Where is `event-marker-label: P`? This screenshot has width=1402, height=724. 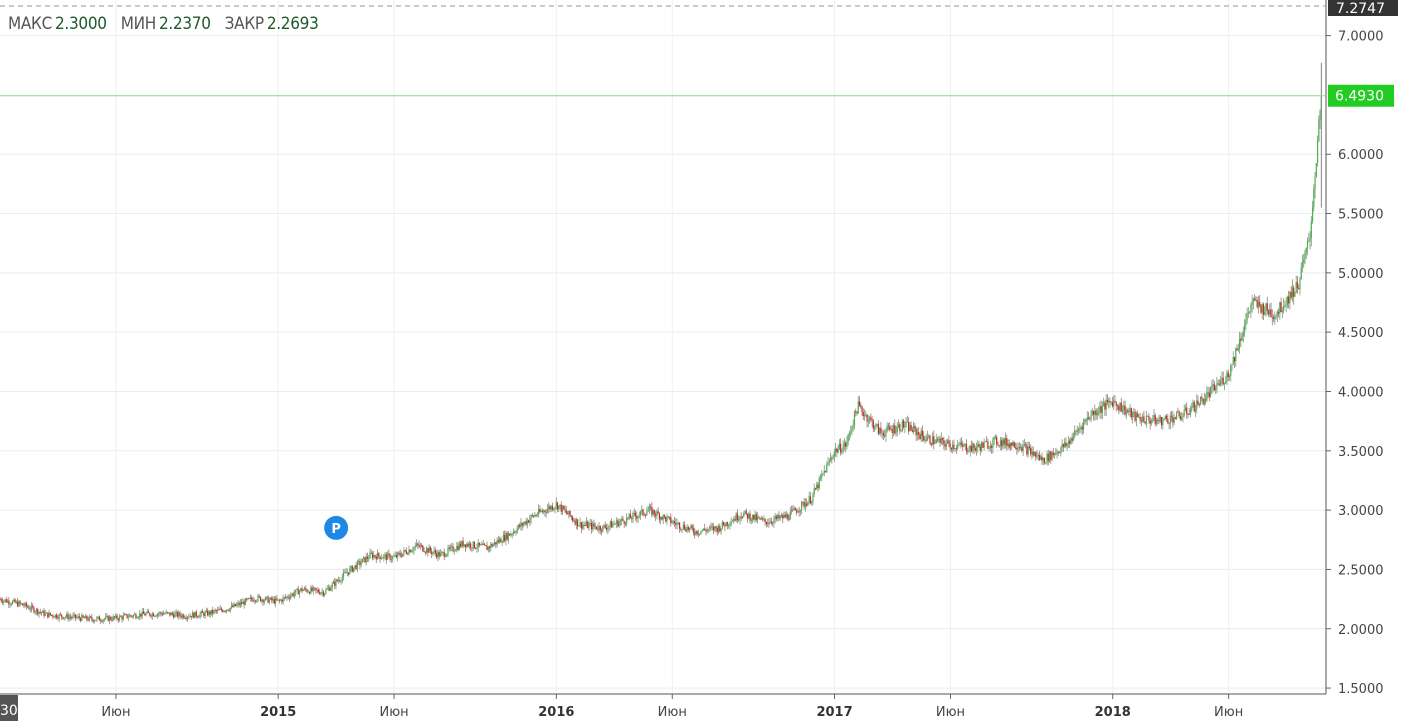
event-marker-label: P is located at coordinates (336, 529).